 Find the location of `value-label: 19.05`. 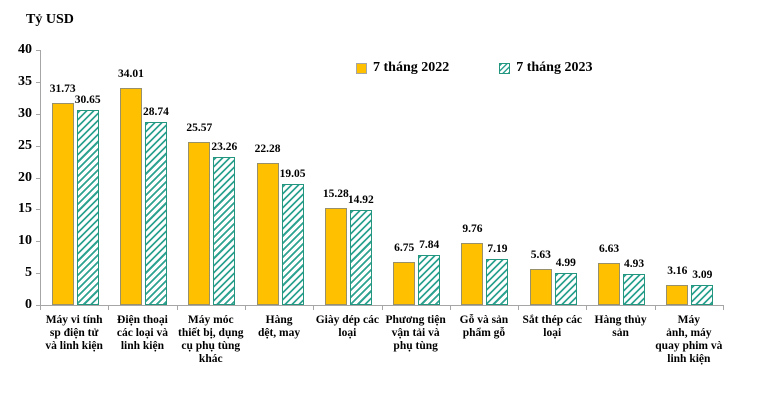

value-label: 19.05 is located at coordinates (292, 173).